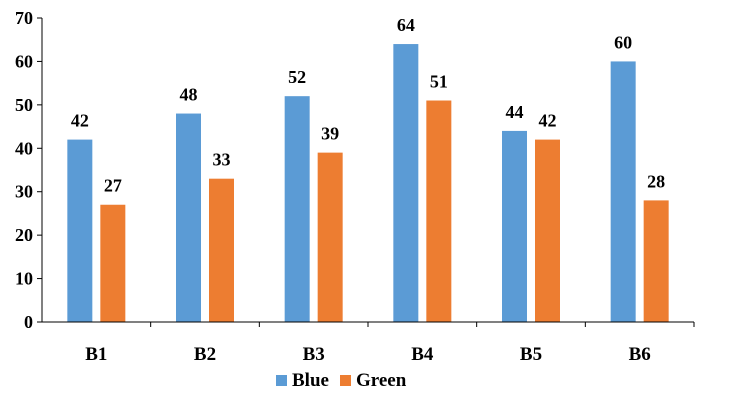 The image size is (746, 407). I want to click on x-tick-label: B2, so click(205, 354).